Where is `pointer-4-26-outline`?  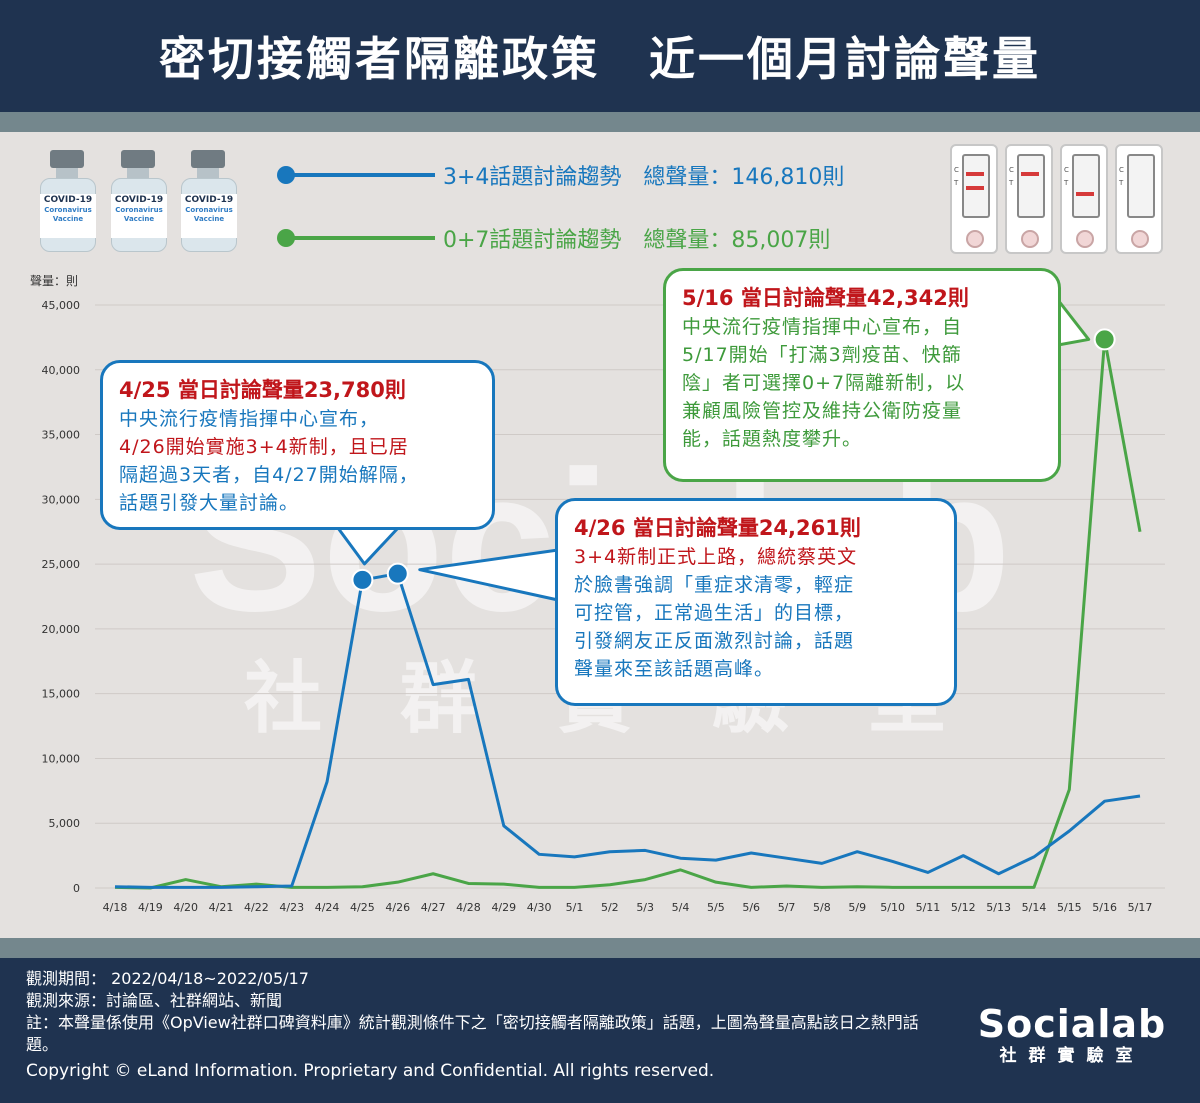
pointer-4-26-outline is located at coordinates (488, 575).